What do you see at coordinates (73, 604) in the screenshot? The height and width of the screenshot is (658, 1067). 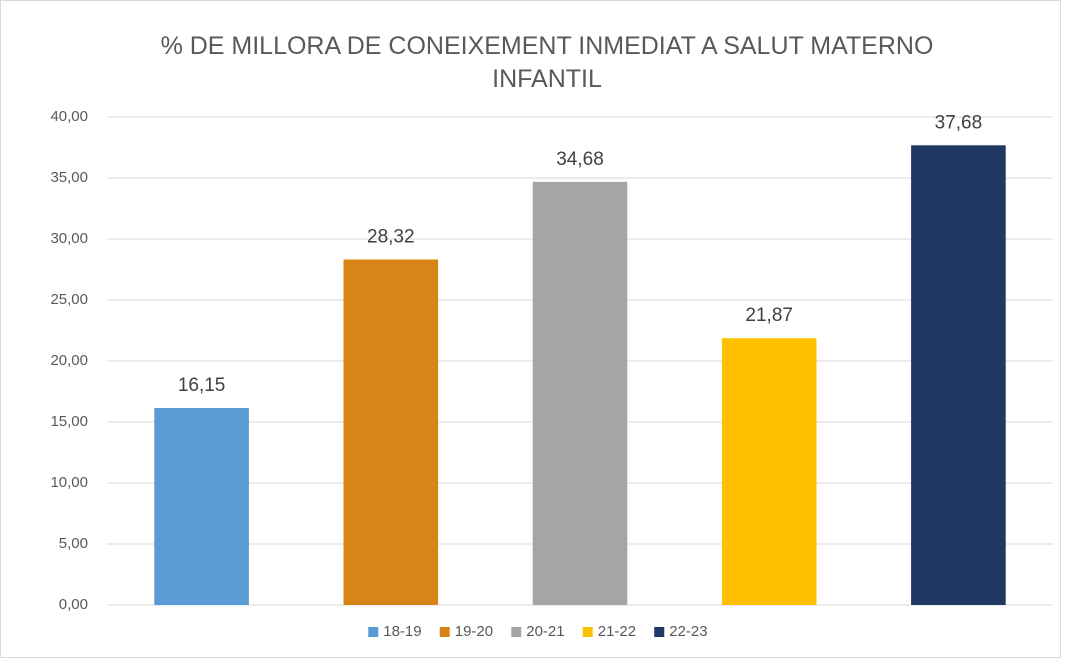 I see `y-tick-label: 0,00` at bounding box center [73, 604].